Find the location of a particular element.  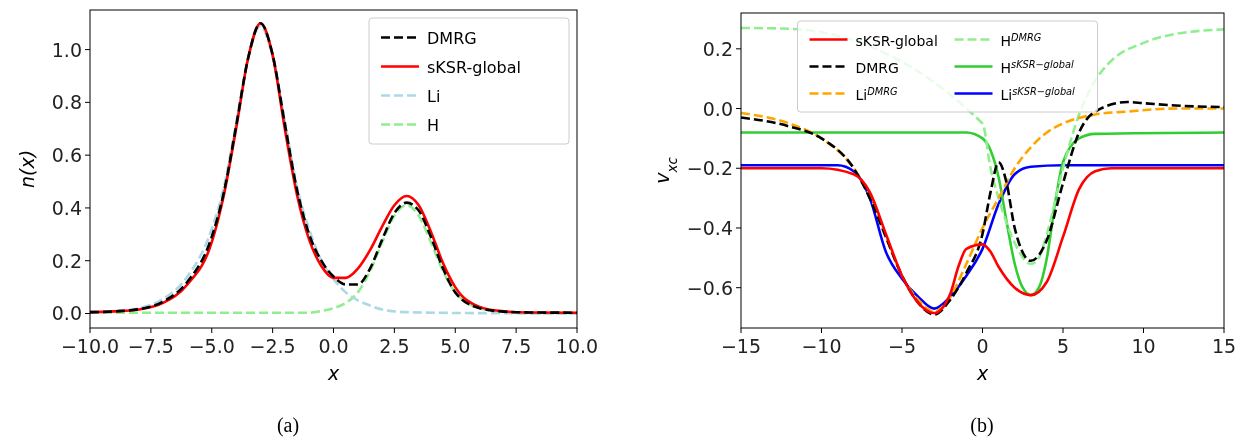

y-tick-label: 0.4 is located at coordinates (66, 207).